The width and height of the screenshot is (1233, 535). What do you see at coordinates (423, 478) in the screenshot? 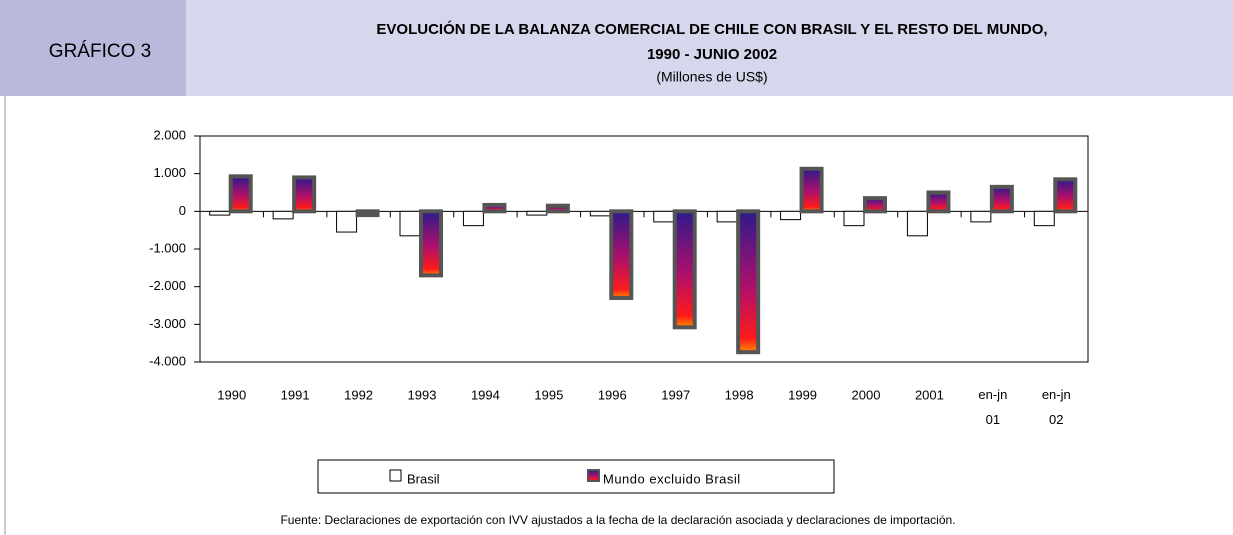
I see `legend-label: Brasil` at bounding box center [423, 478].